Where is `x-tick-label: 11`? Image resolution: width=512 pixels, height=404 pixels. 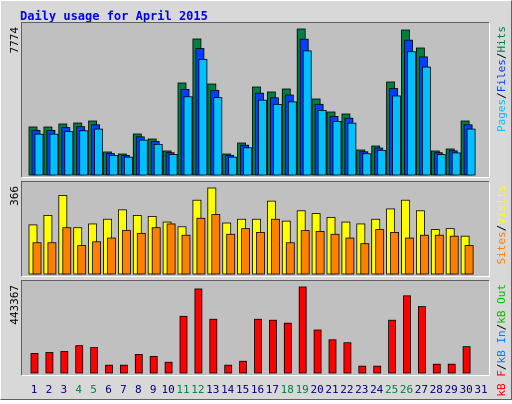 x-tick-label: 11 is located at coordinates (182, 389).